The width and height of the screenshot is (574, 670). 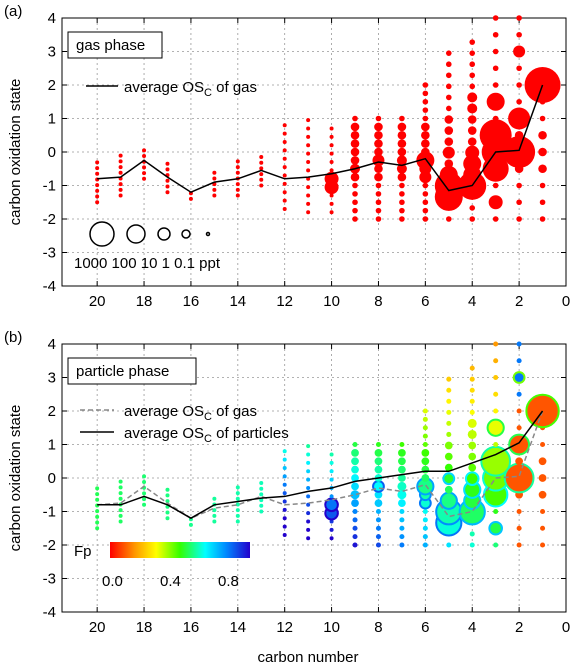 What do you see at coordinates (52, 52) in the screenshot?
I see `y-tick-label: 3` at bounding box center [52, 52].